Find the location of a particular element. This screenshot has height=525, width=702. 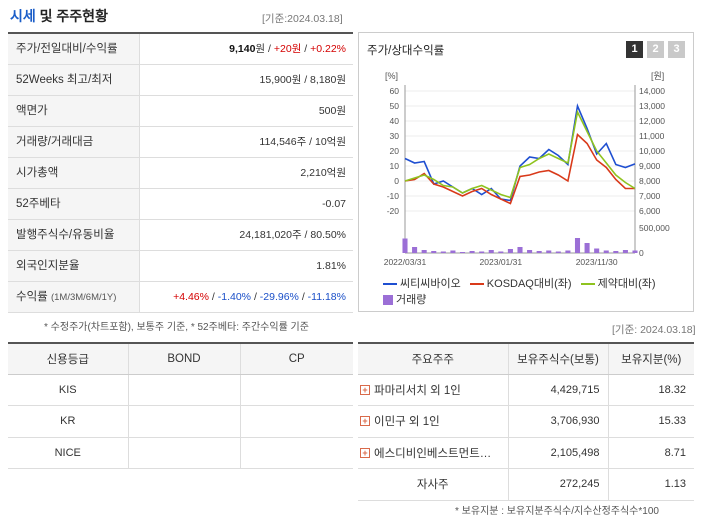

table-row: 자사주 272,245 1.13 is located at coordinates (526, 484).